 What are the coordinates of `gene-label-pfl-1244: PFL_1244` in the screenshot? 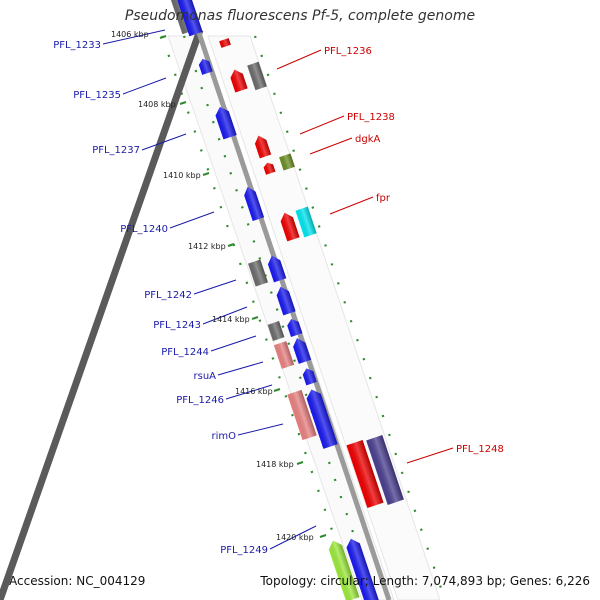 It's located at (185, 352).